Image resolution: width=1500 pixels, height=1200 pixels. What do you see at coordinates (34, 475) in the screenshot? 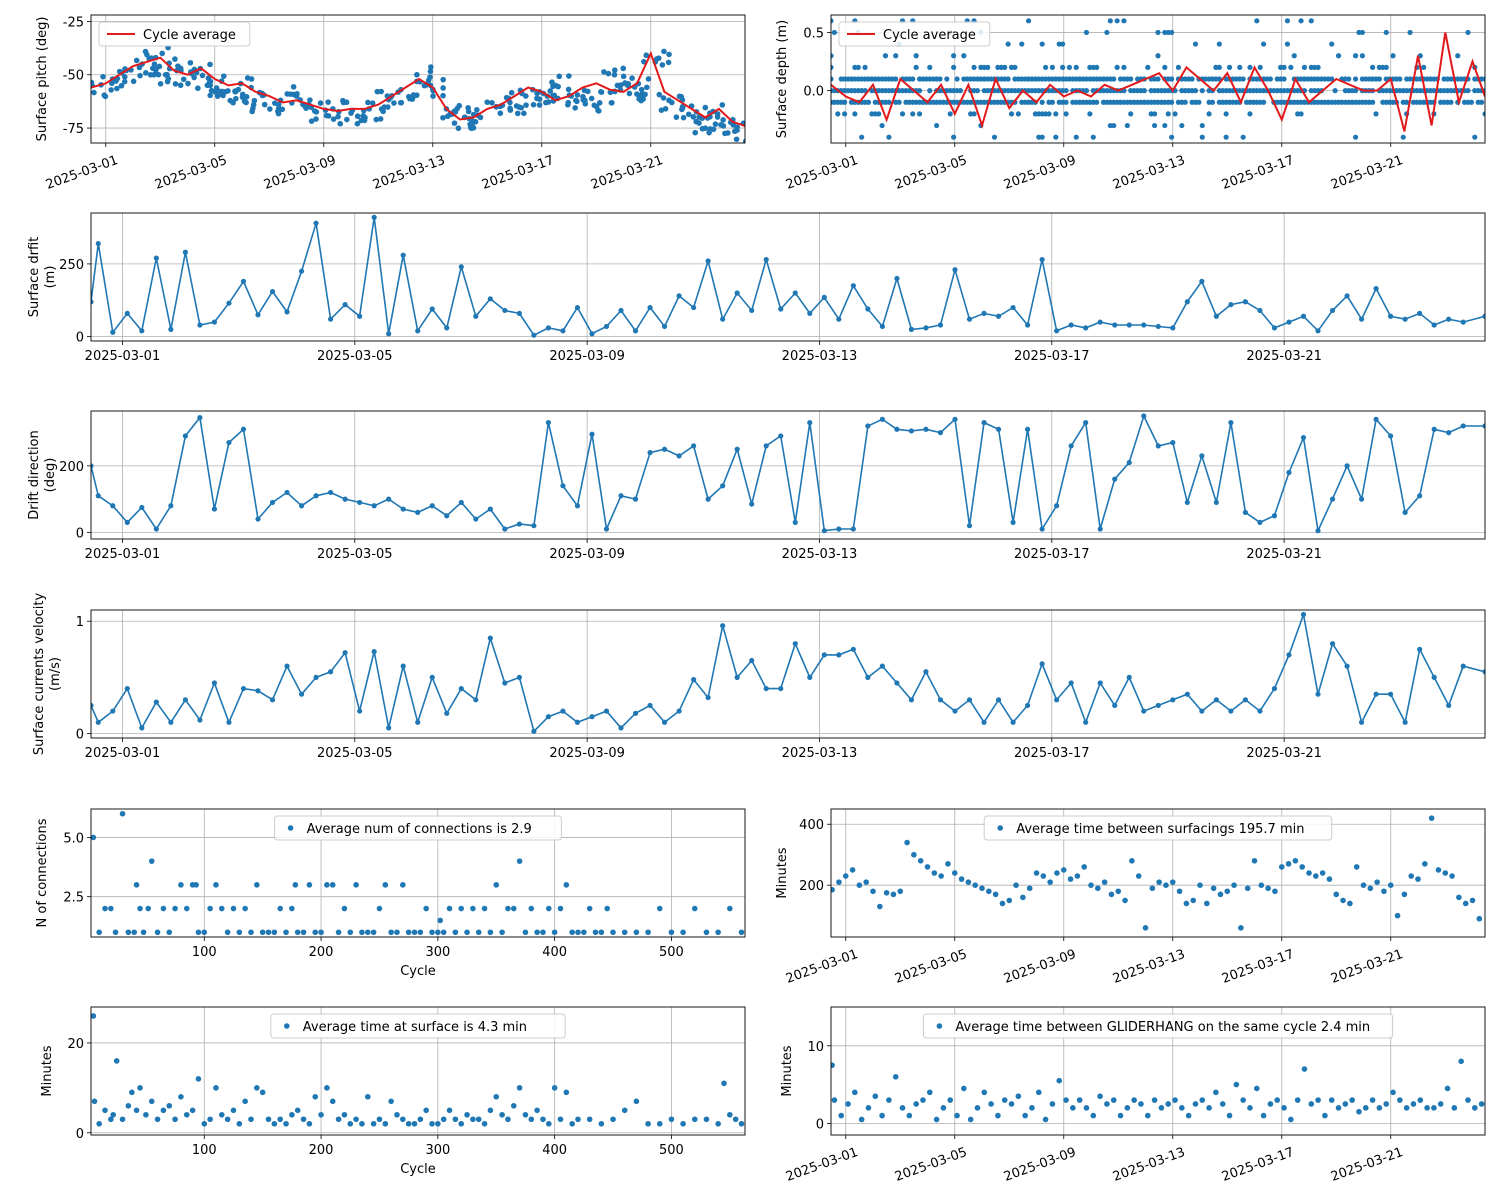
I see `y-axis-label-line: Drift direction` at bounding box center [34, 475].